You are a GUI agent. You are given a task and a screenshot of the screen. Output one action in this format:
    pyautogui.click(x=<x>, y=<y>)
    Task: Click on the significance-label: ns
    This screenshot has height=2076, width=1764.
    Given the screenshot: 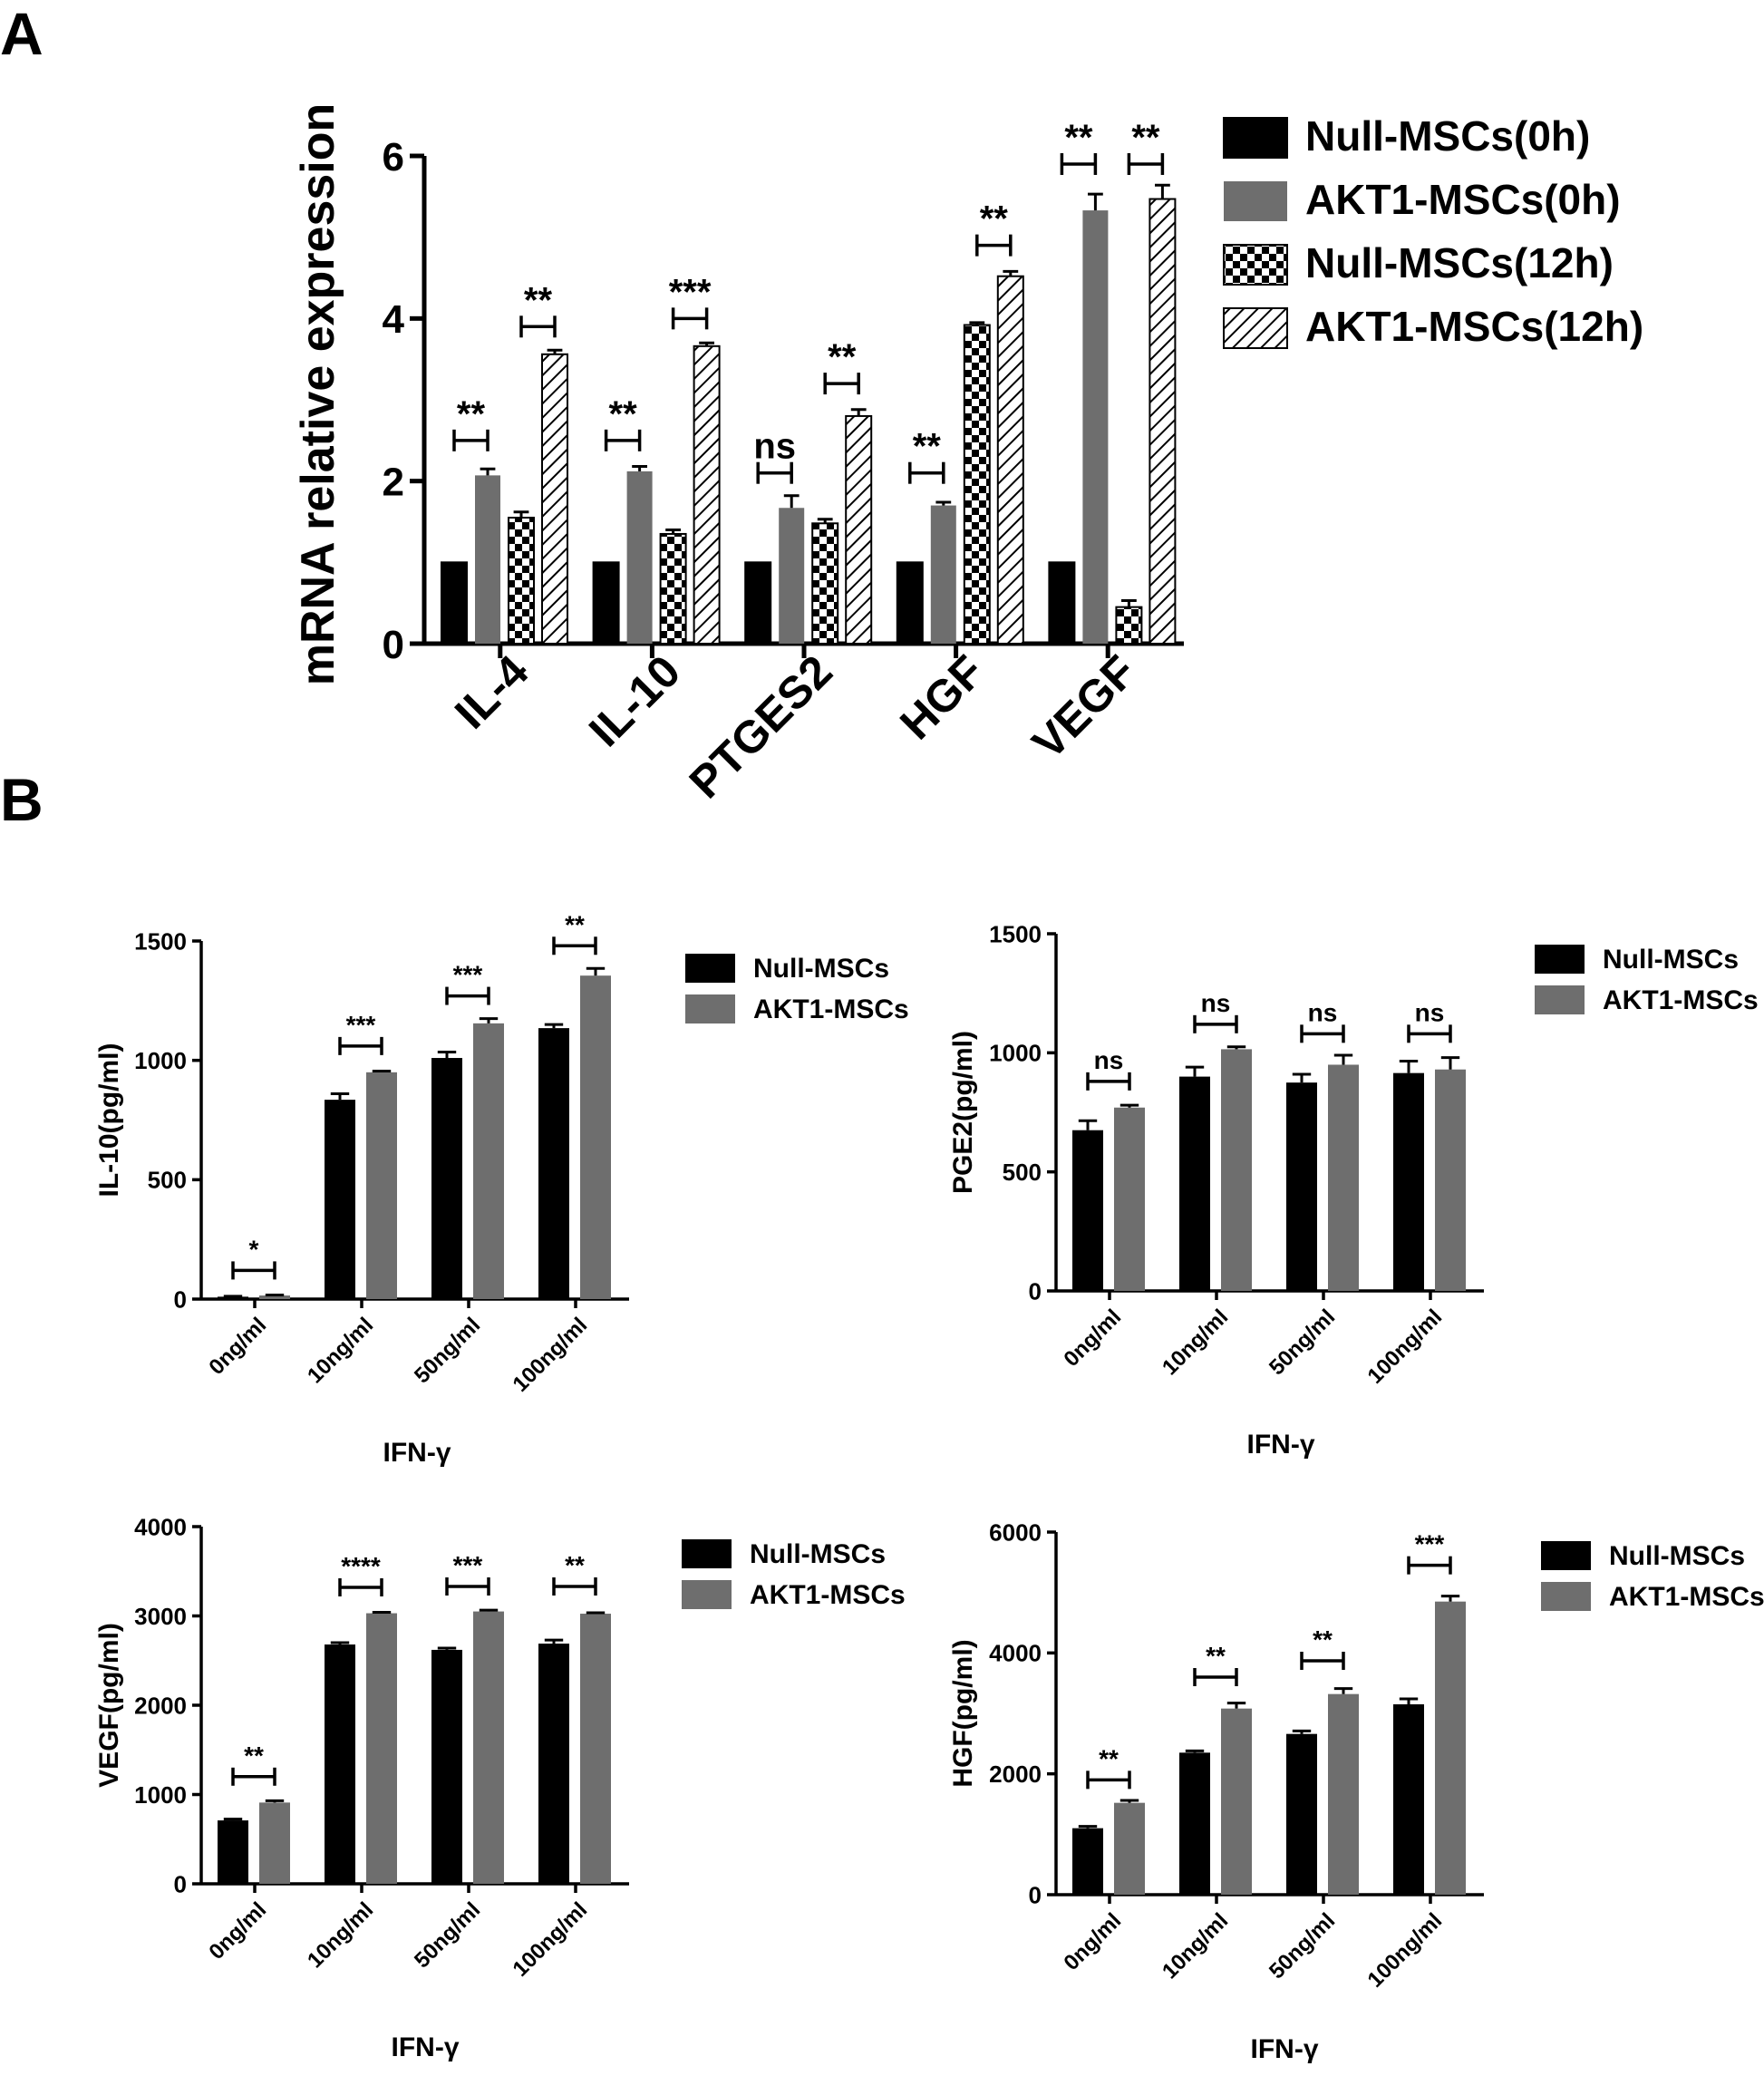 What is the action you would take?
    pyautogui.click(x=1323, y=1012)
    